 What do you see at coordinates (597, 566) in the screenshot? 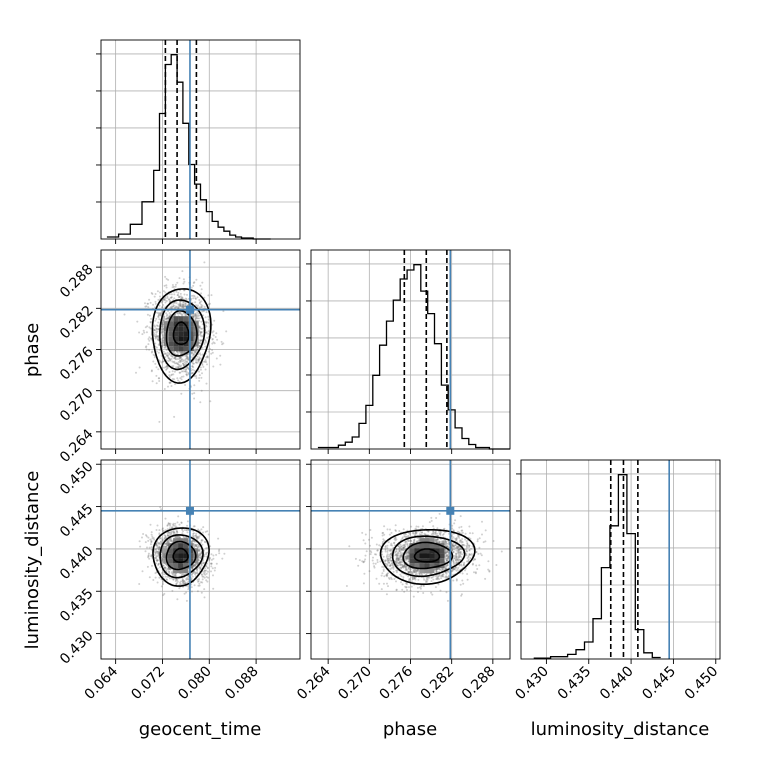
I see `histogram-step-luminosity_distance` at bounding box center [597, 566].